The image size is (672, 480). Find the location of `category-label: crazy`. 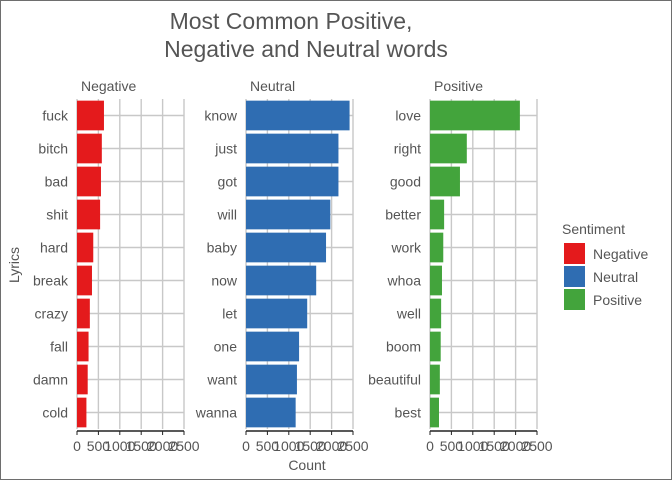

category-label: crazy is located at coordinates (51, 314).